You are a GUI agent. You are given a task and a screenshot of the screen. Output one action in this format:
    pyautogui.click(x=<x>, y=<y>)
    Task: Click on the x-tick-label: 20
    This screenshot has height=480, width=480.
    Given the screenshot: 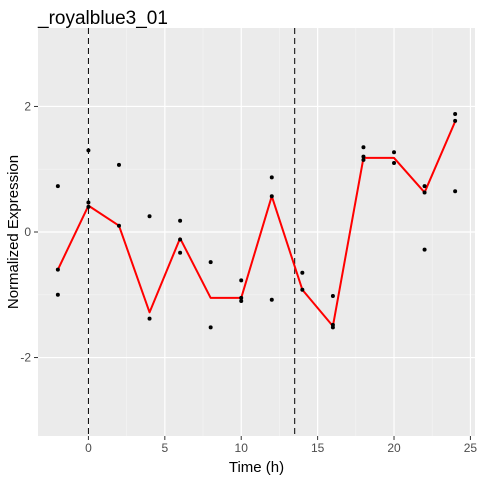 What is the action you would take?
    pyautogui.click(x=394, y=448)
    